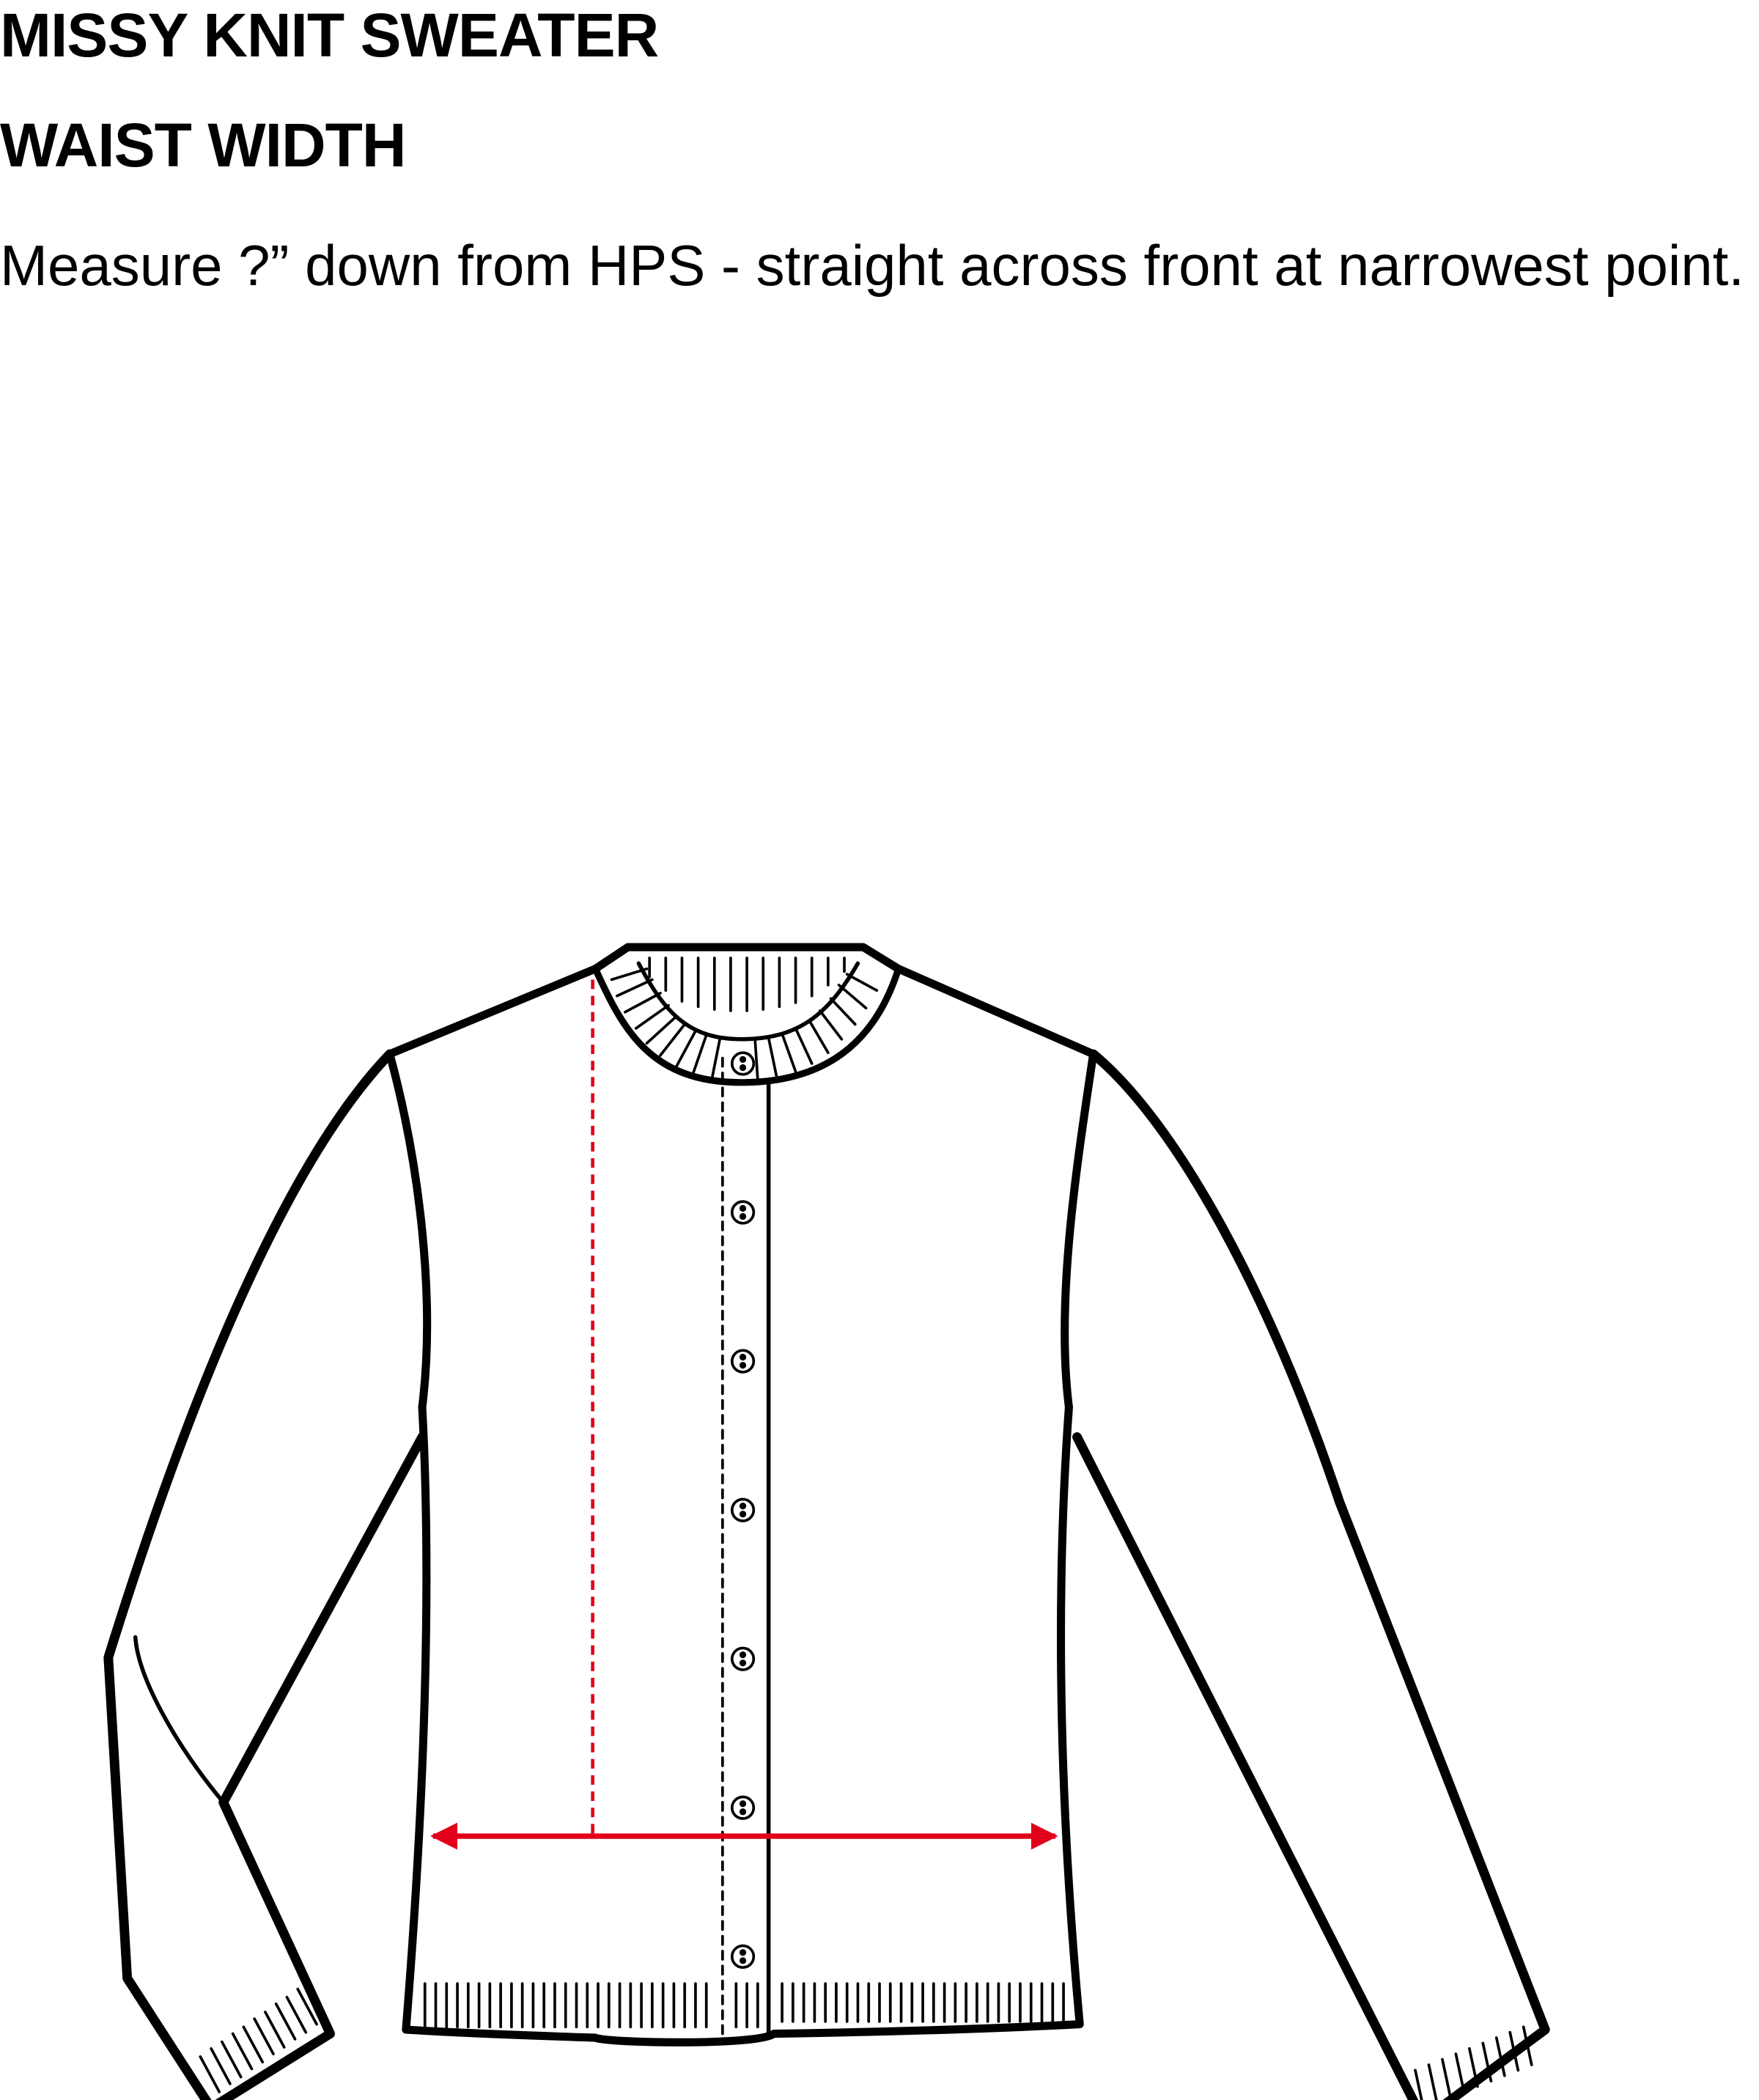  Describe the element at coordinates (1473, 2062) in the screenshot. I see `right-cuff-ribbing` at that location.